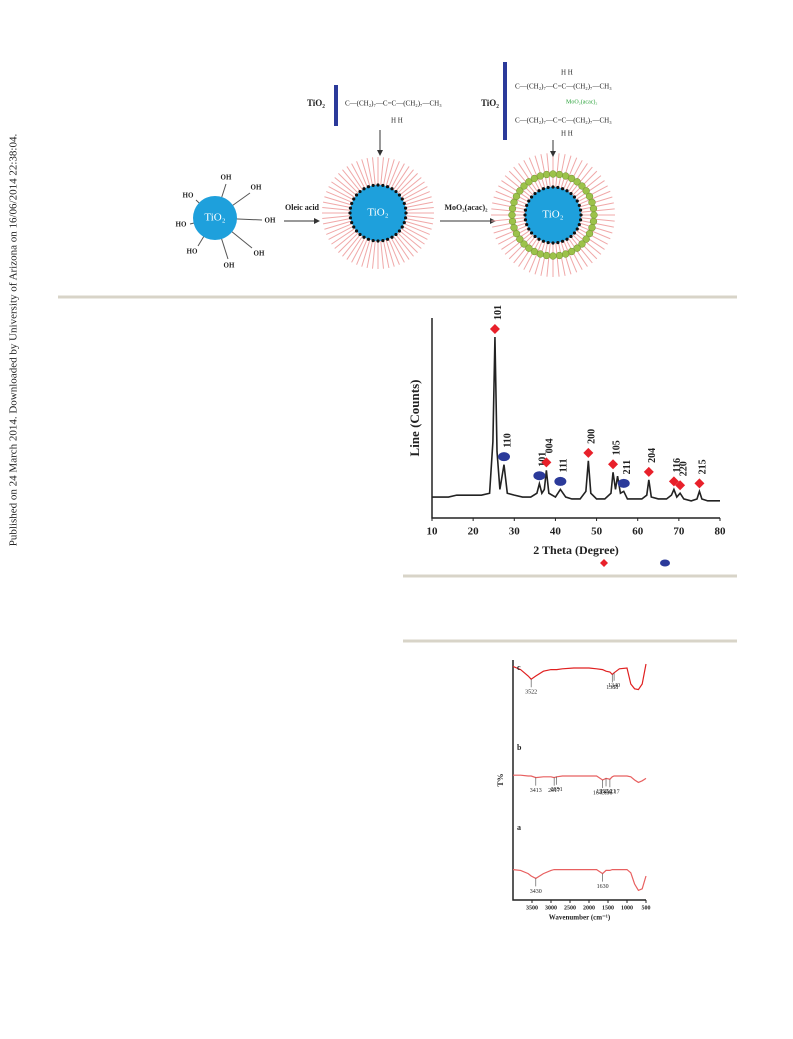 This screenshot has height=1039, width=793. Describe the element at coordinates (433, 532) in the screenshot. I see `x-tick-label: 10` at that location.